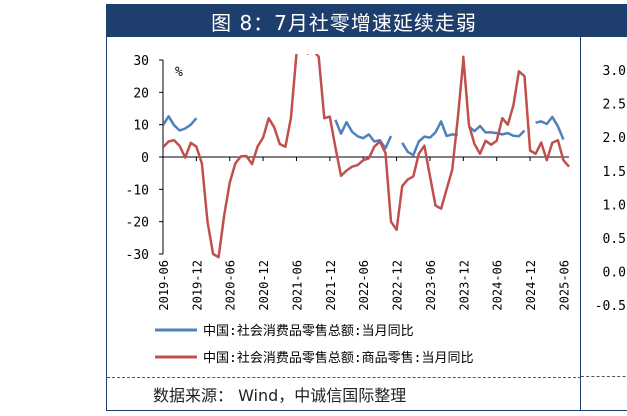  Describe the element at coordinates (231, 285) in the screenshot. I see `x-tick-label: 2020-06` at that location.